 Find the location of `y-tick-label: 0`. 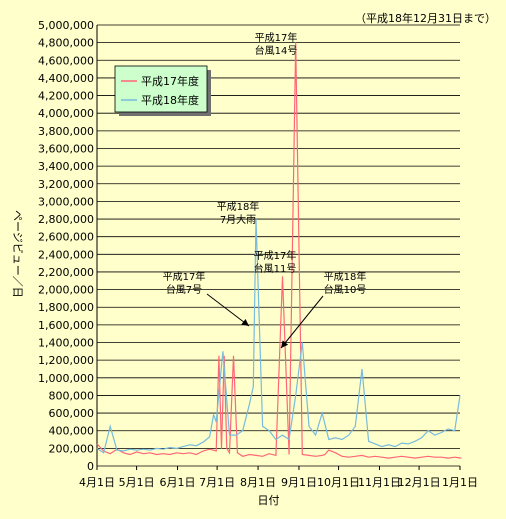

y-tick-label: 0 is located at coordinates (90, 466).